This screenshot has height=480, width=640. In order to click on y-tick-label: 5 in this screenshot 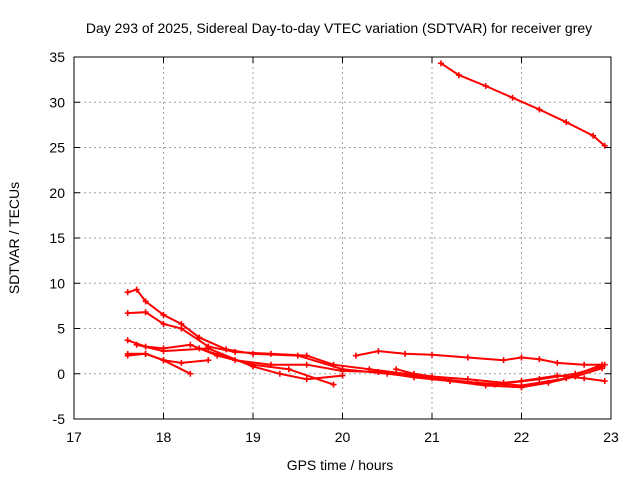, I will do `click(61, 329)`.